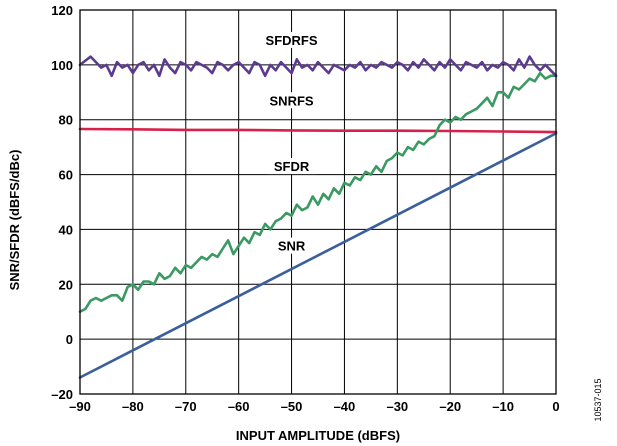 This screenshot has width=617, height=446. Describe the element at coordinates (80, 406) in the screenshot. I see `x-tick-label: –90` at that location.